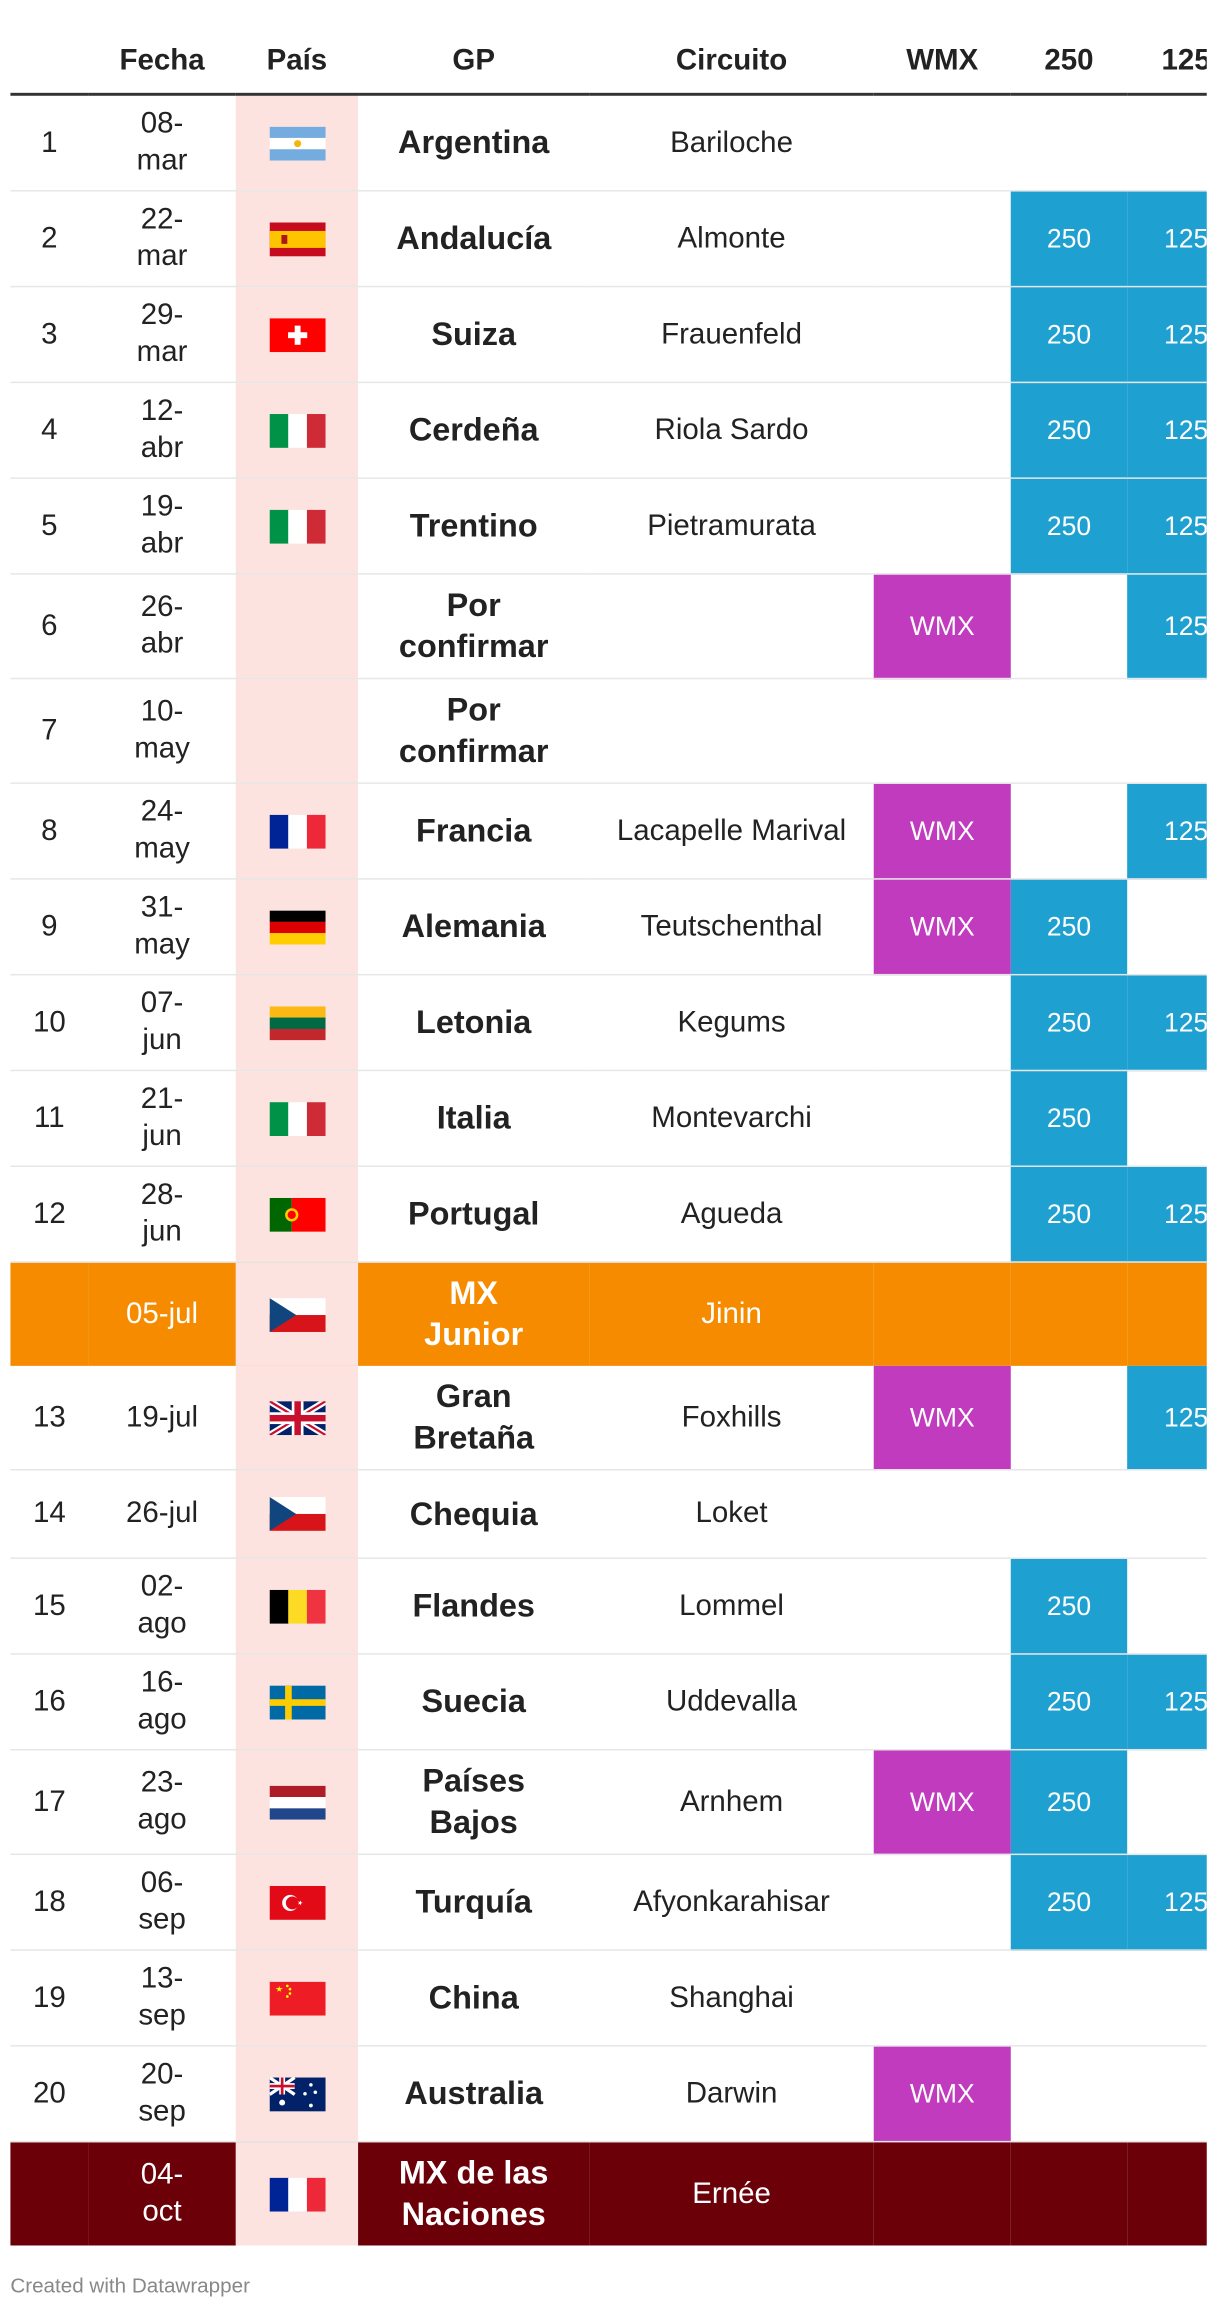 The width and height of the screenshot is (1220, 2316). I want to click on race-number: 20, so click(49, 2094).